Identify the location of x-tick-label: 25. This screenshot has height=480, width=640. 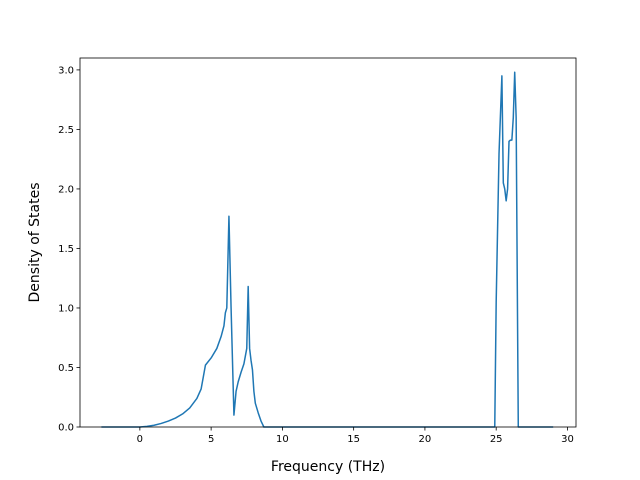
(496, 439).